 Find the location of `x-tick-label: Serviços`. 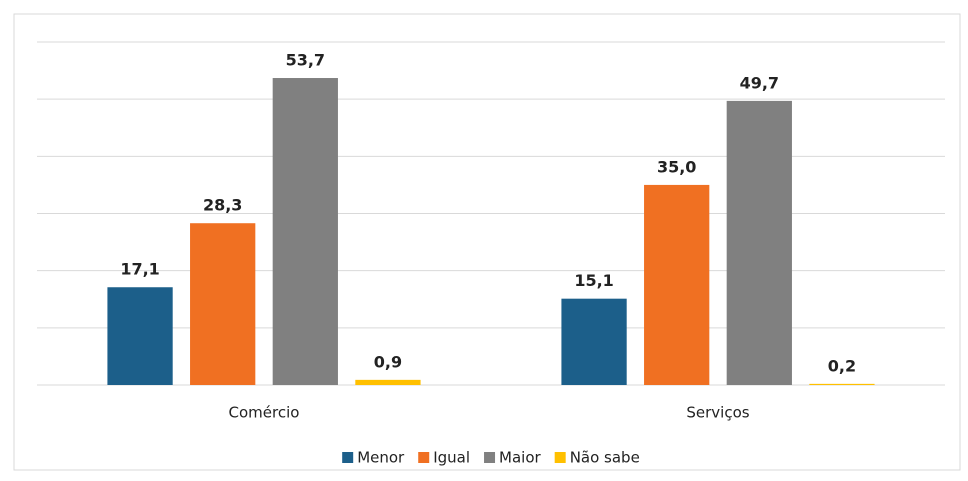

x-tick-label: Serviços is located at coordinates (717, 413).